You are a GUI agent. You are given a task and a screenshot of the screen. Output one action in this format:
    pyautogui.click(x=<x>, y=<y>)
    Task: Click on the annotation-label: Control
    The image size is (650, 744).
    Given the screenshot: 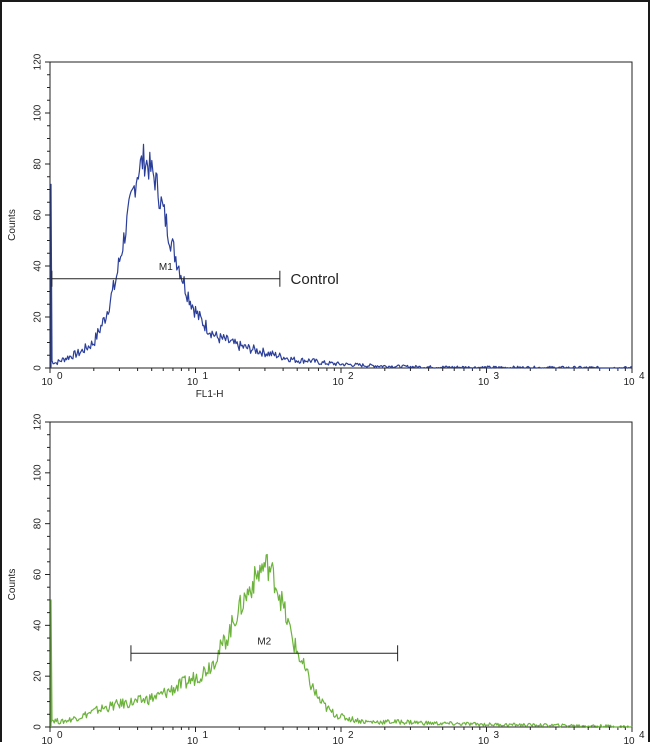 What is the action you would take?
    pyautogui.click(x=315, y=279)
    